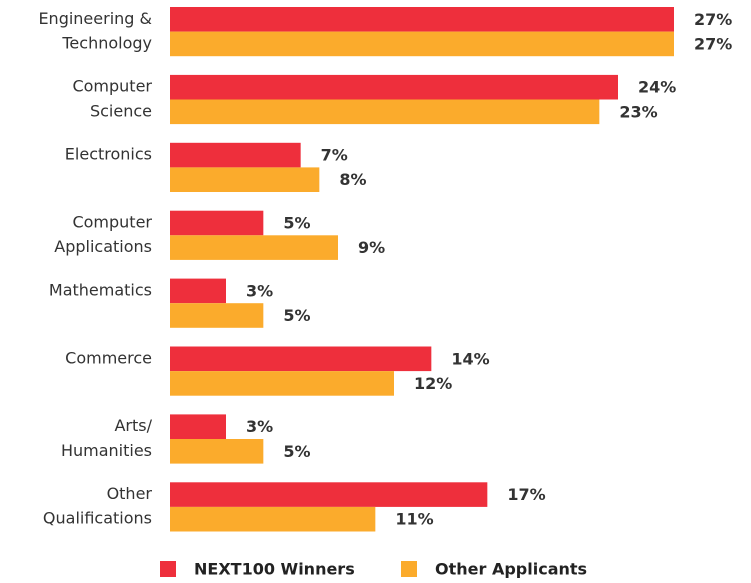 The width and height of the screenshot is (751, 583). Describe the element at coordinates (526, 494) in the screenshot. I see `value-label: 17%` at that location.